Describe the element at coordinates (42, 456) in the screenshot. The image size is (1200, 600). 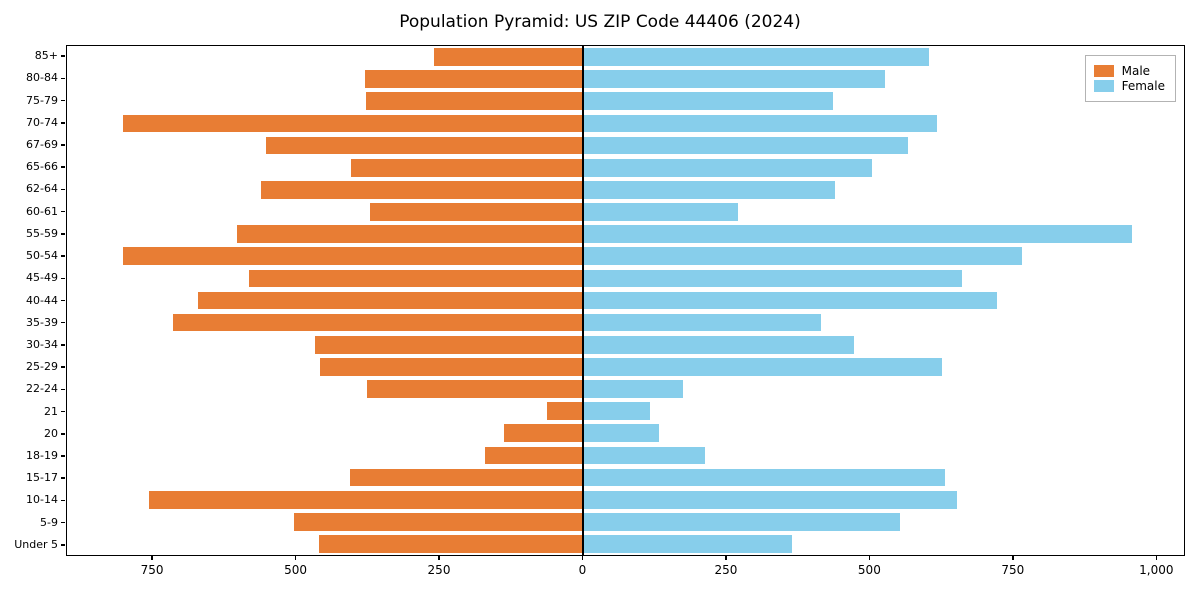
I see `y-tick-label: 18-19` at that location.